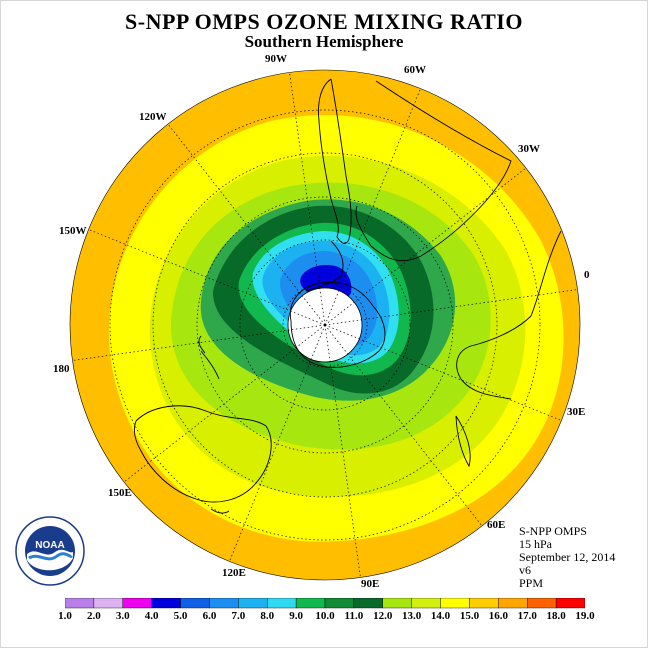 The height and width of the screenshot is (648, 648). What do you see at coordinates (234, 573) in the screenshot?
I see `lon-label-120e: 120E` at bounding box center [234, 573].